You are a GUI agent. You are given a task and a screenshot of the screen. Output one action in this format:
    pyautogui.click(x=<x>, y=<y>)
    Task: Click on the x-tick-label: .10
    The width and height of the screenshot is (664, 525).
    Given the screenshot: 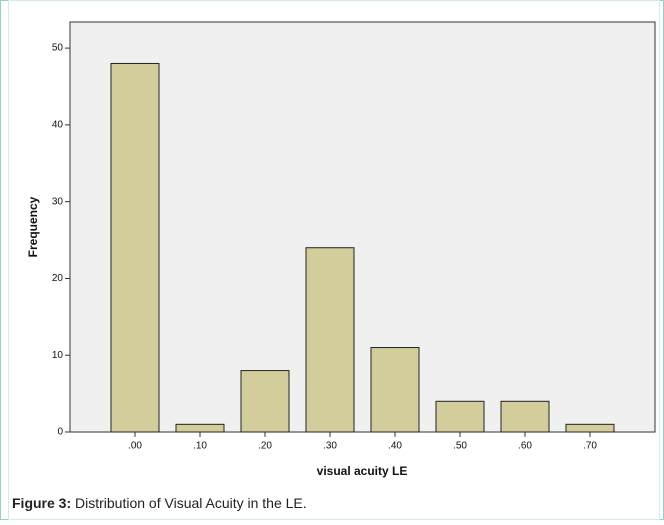 What is the action you would take?
    pyautogui.click(x=200, y=446)
    